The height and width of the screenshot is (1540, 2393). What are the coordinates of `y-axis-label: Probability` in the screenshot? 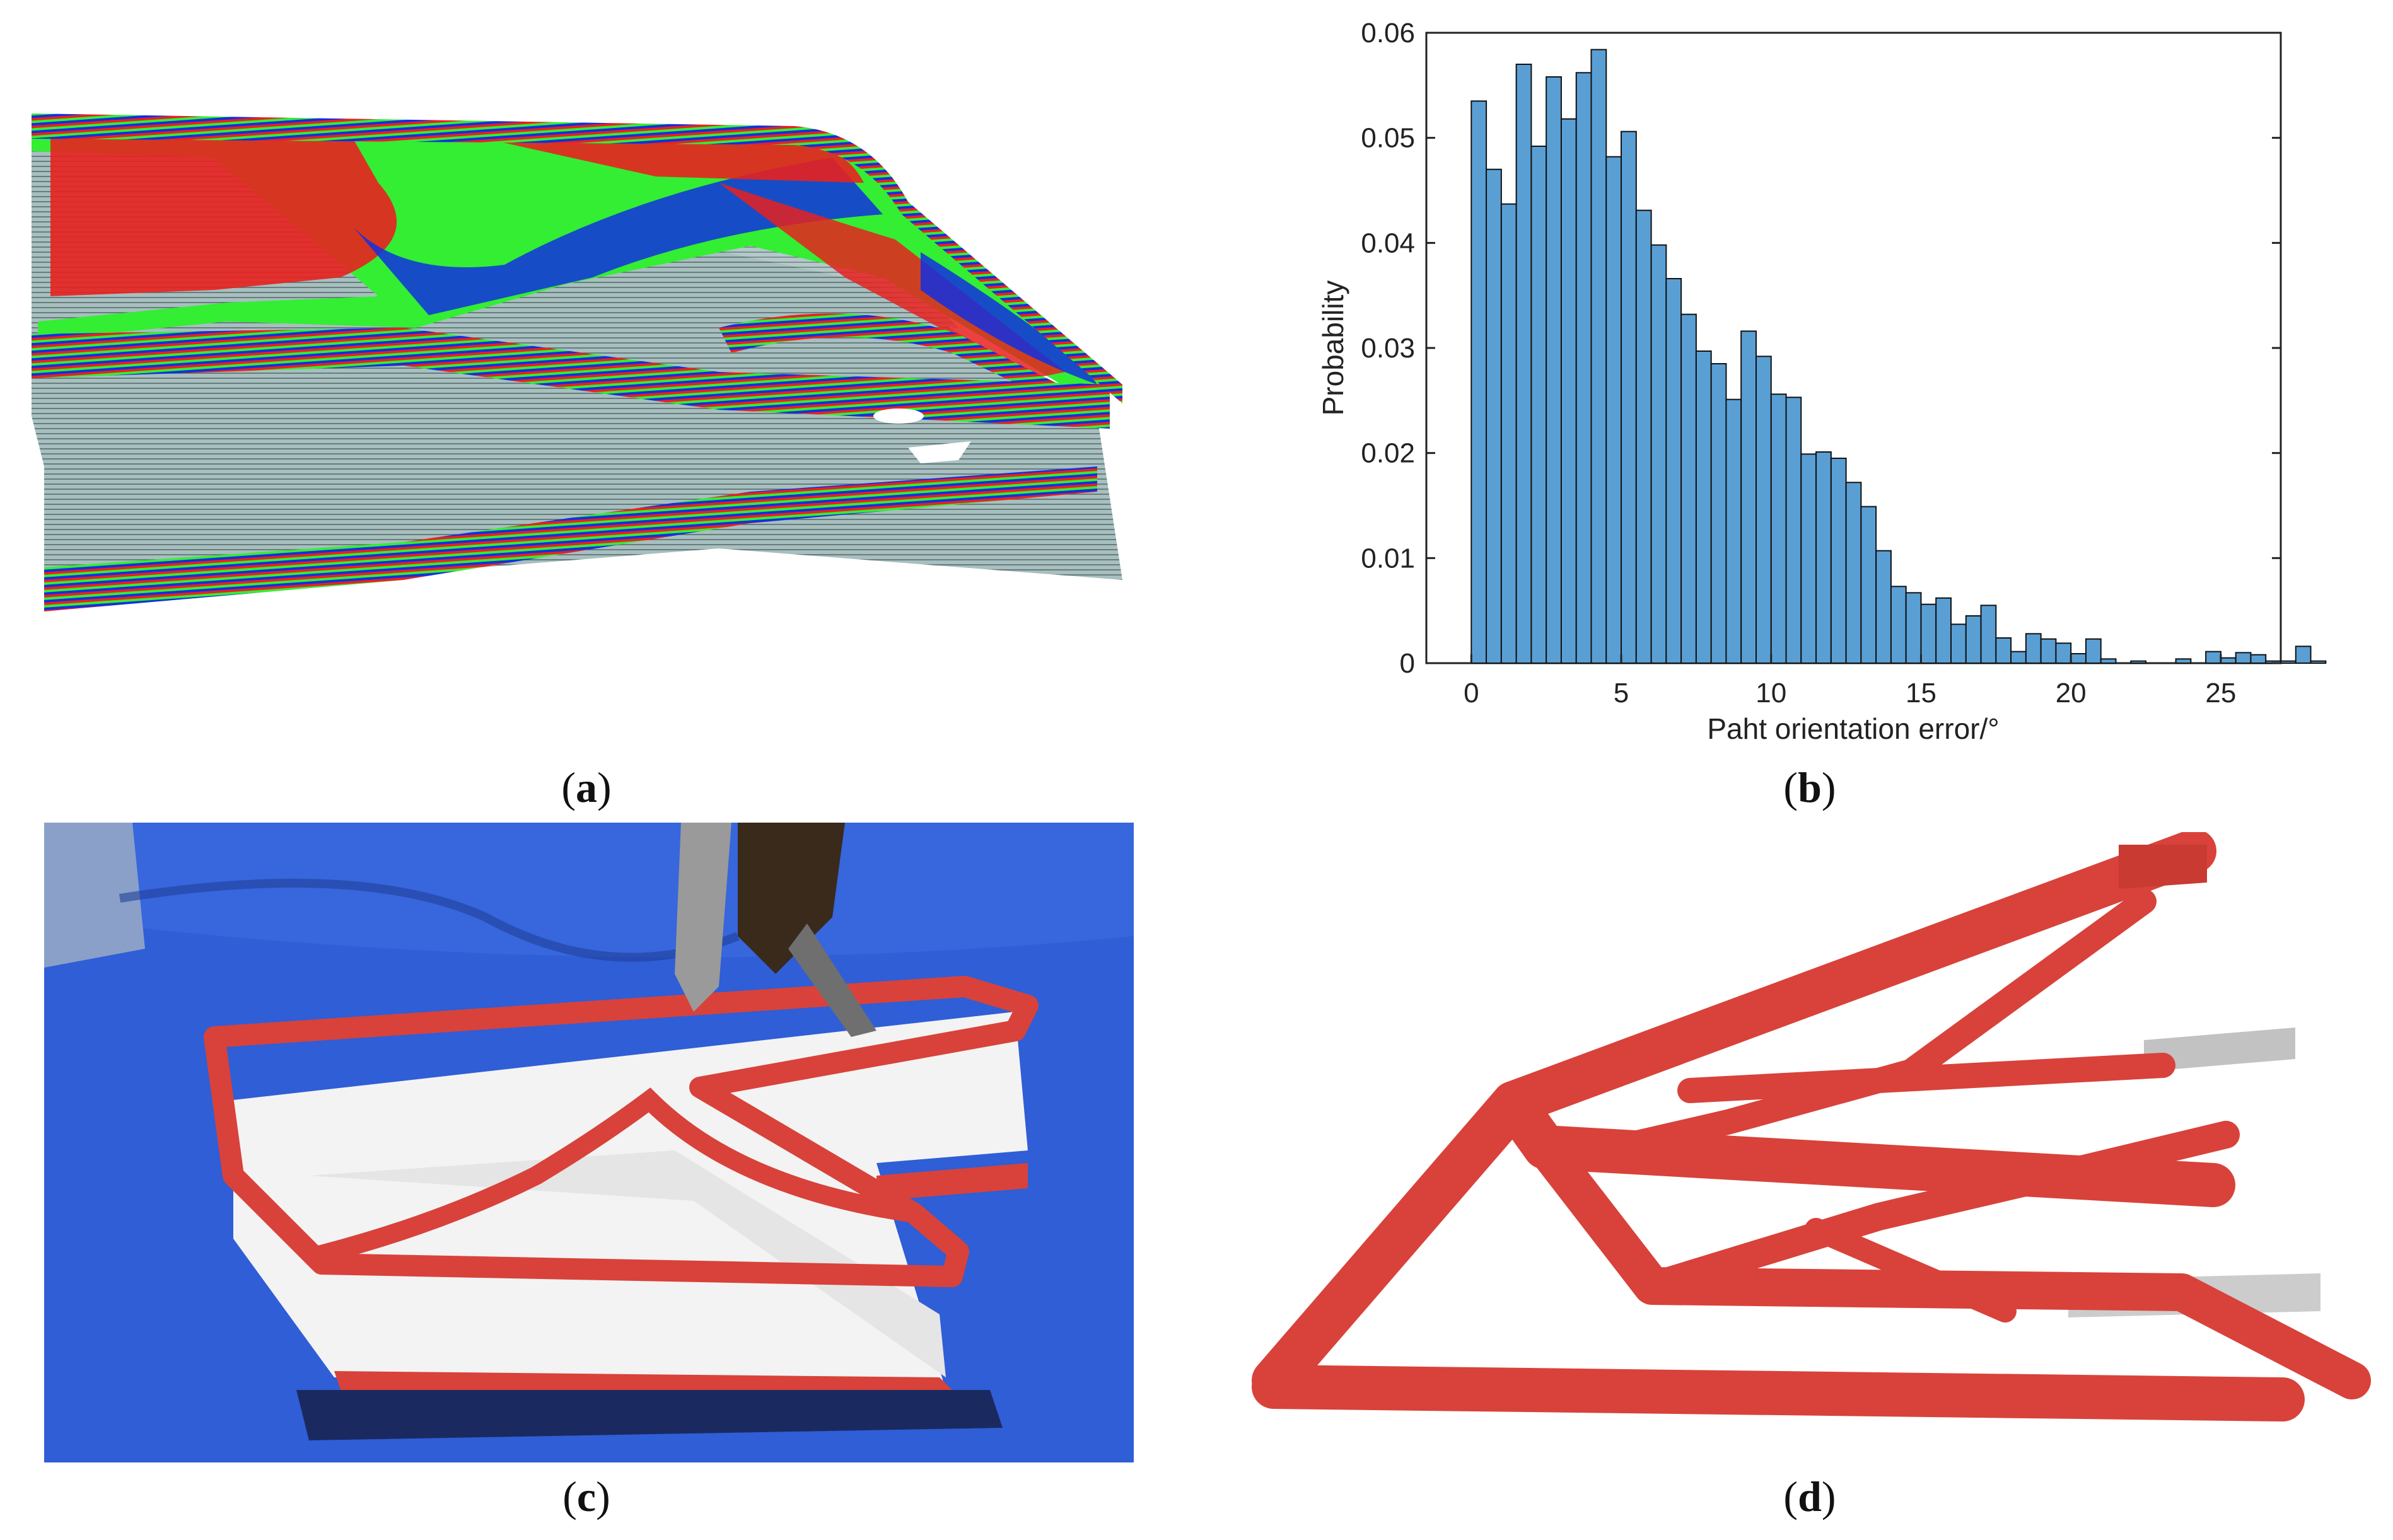 It's located at (1333, 348).